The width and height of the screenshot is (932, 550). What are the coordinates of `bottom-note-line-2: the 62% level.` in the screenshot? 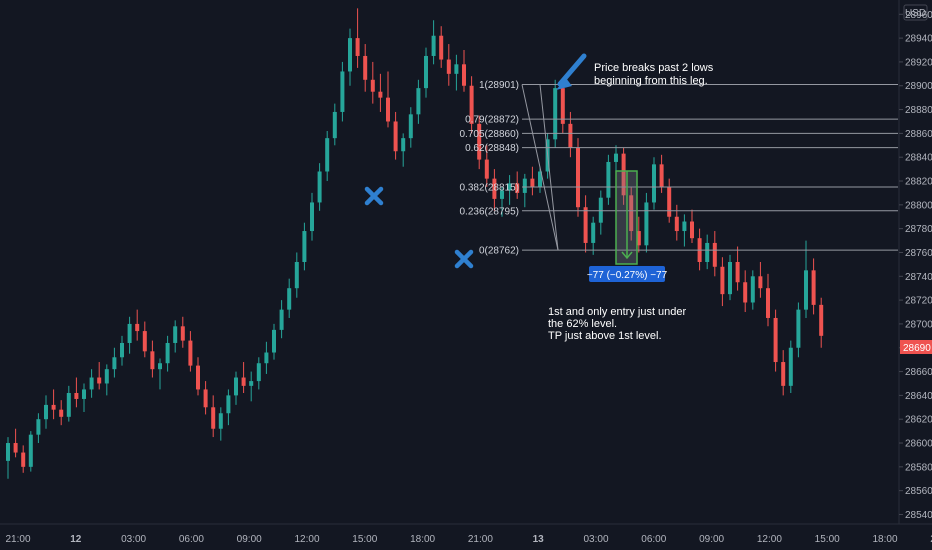 It's located at (582, 324).